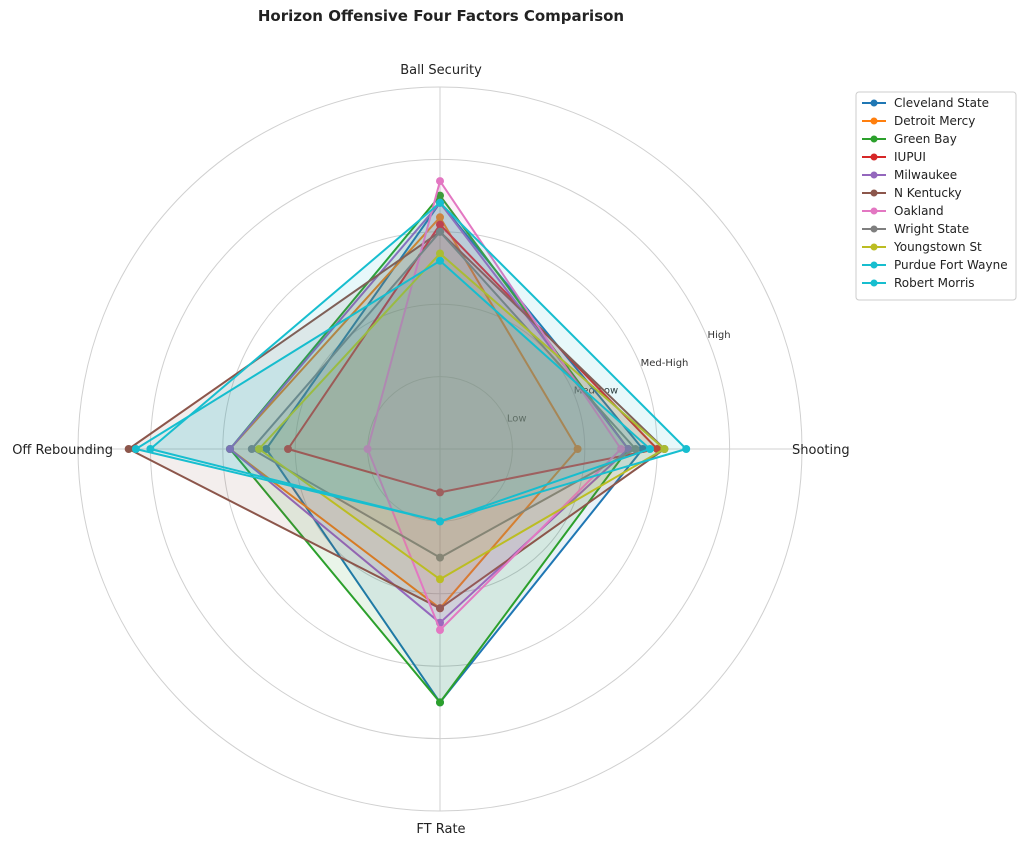 The height and width of the screenshot is (845, 1024). I want to click on legend-entry: Purdue Fort Wayne, so click(935, 265).